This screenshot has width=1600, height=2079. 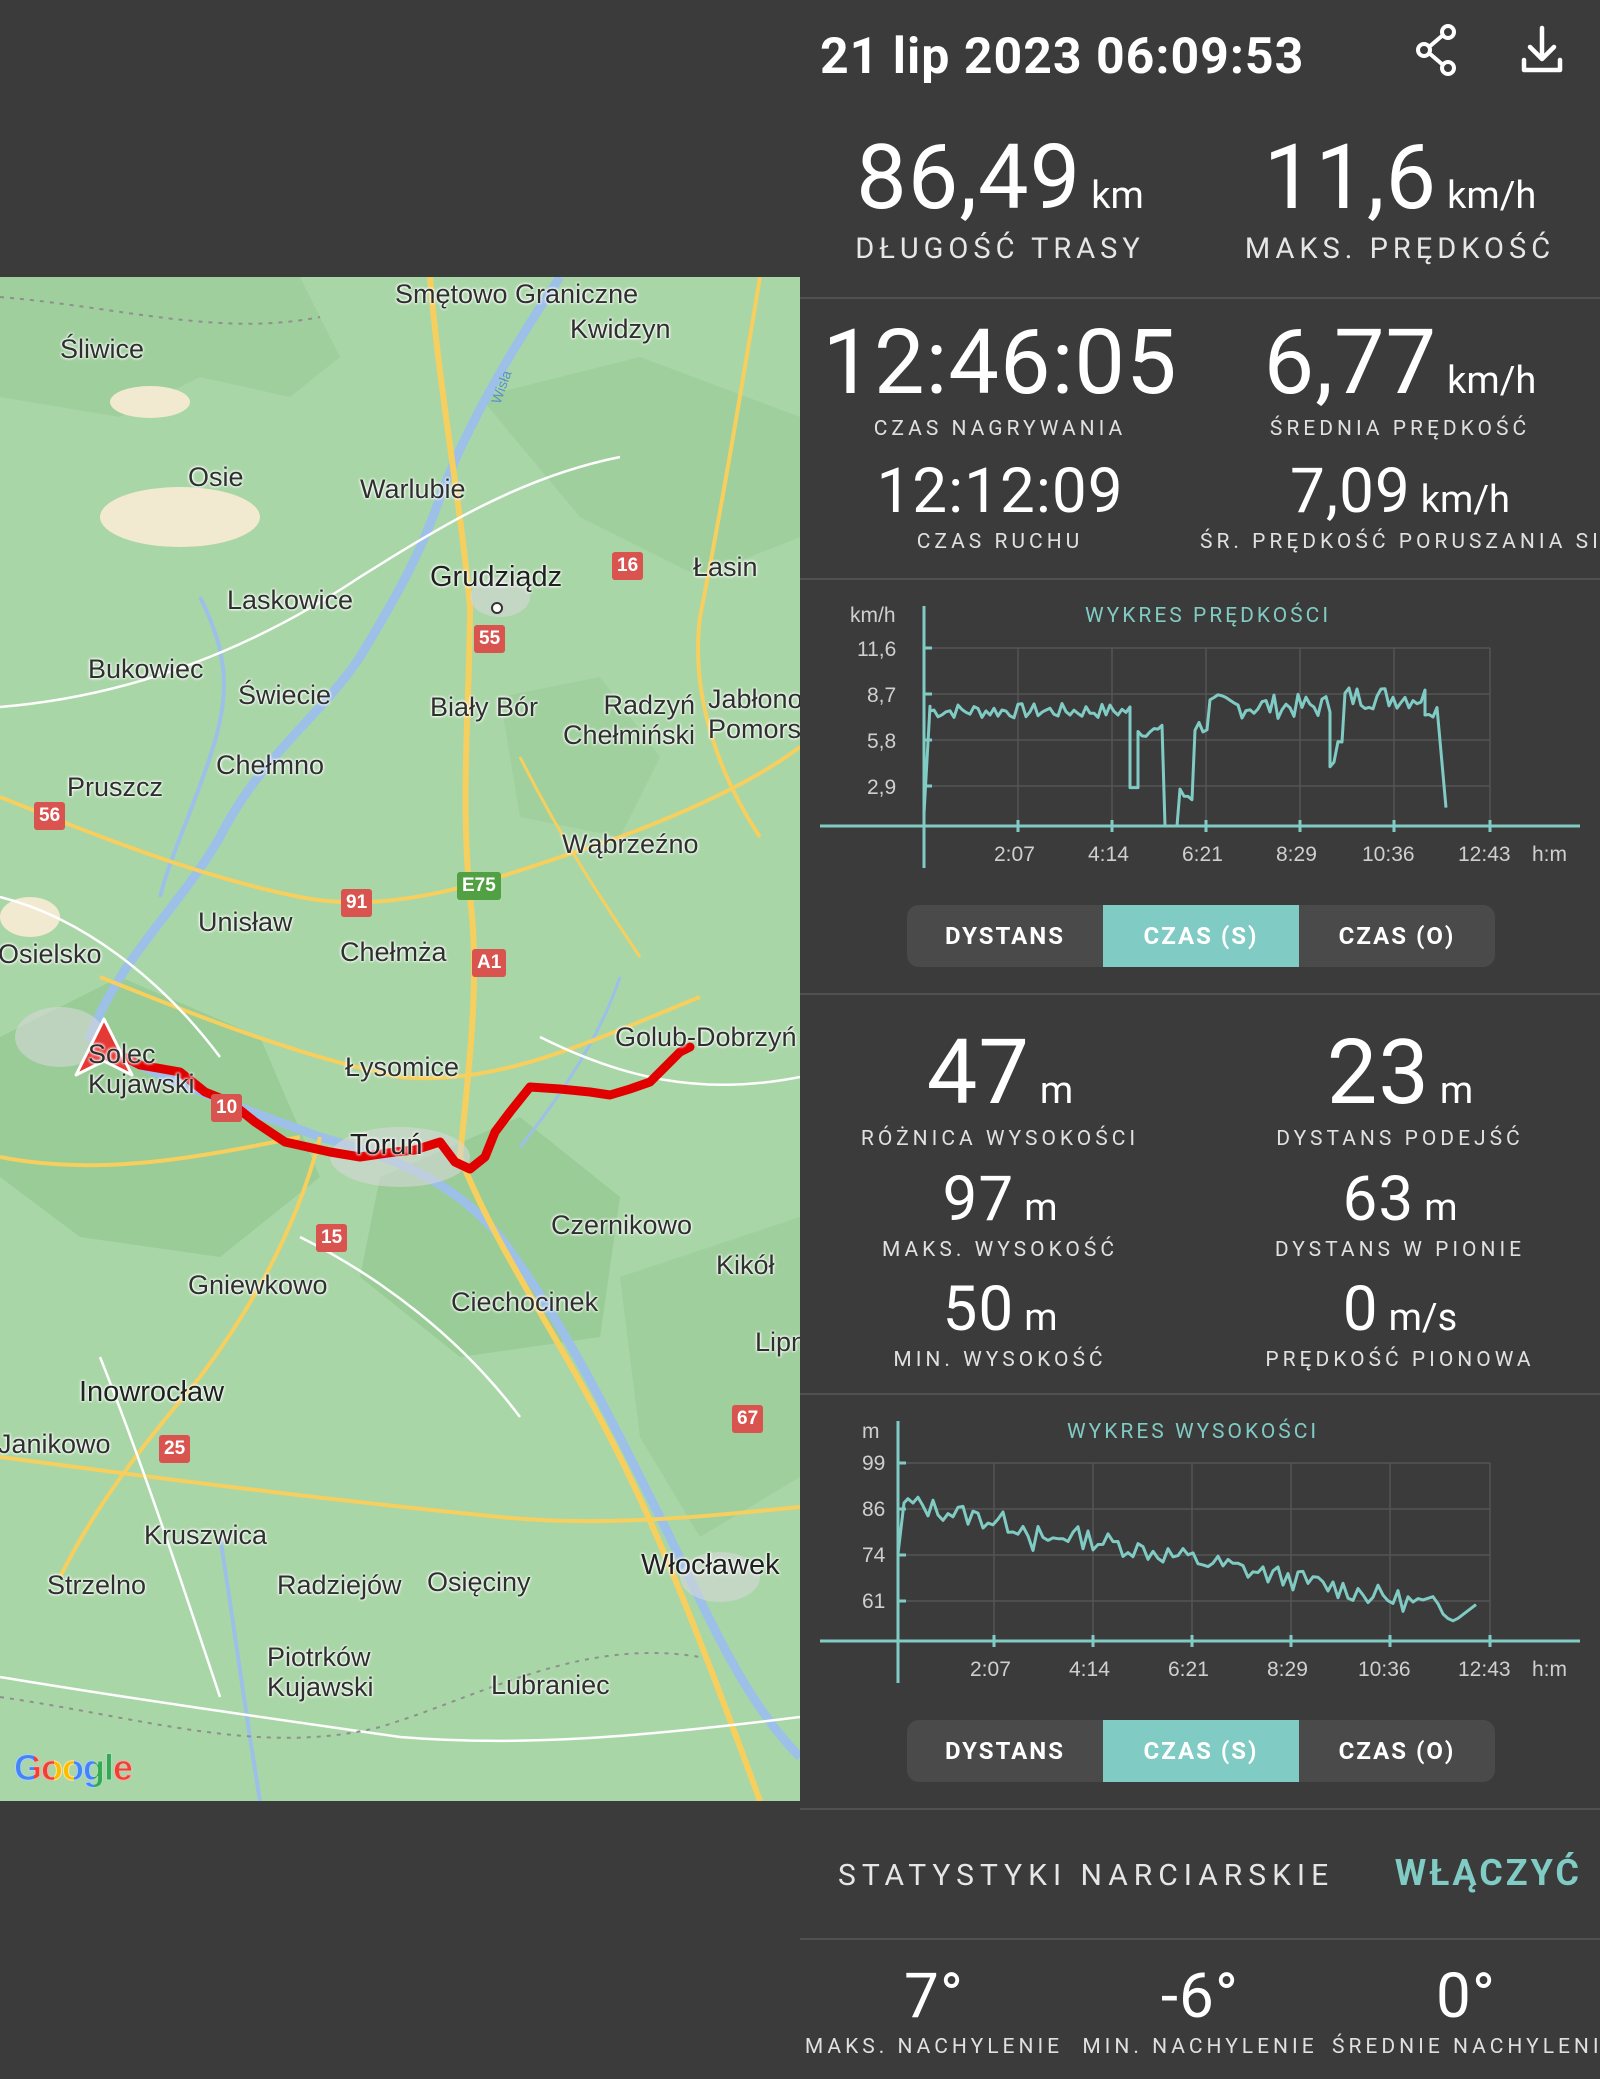 I want to click on stat-label: CZAS RUCHU, so click(x=1000, y=542).